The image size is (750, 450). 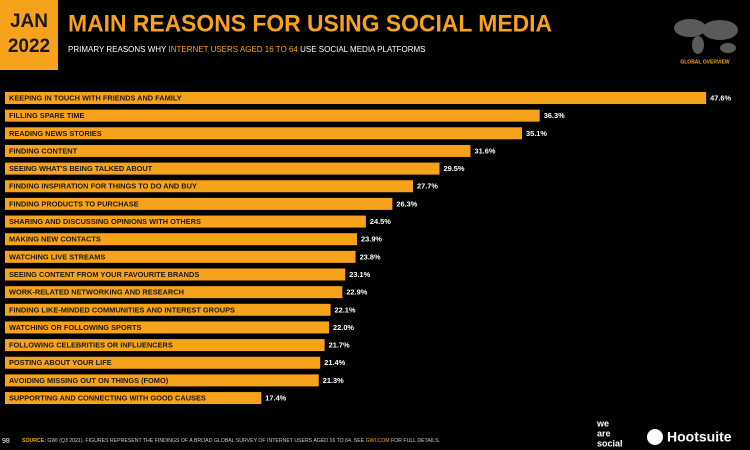 What do you see at coordinates (334, 362) in the screenshot?
I see `value-label: 21.4%` at bounding box center [334, 362].